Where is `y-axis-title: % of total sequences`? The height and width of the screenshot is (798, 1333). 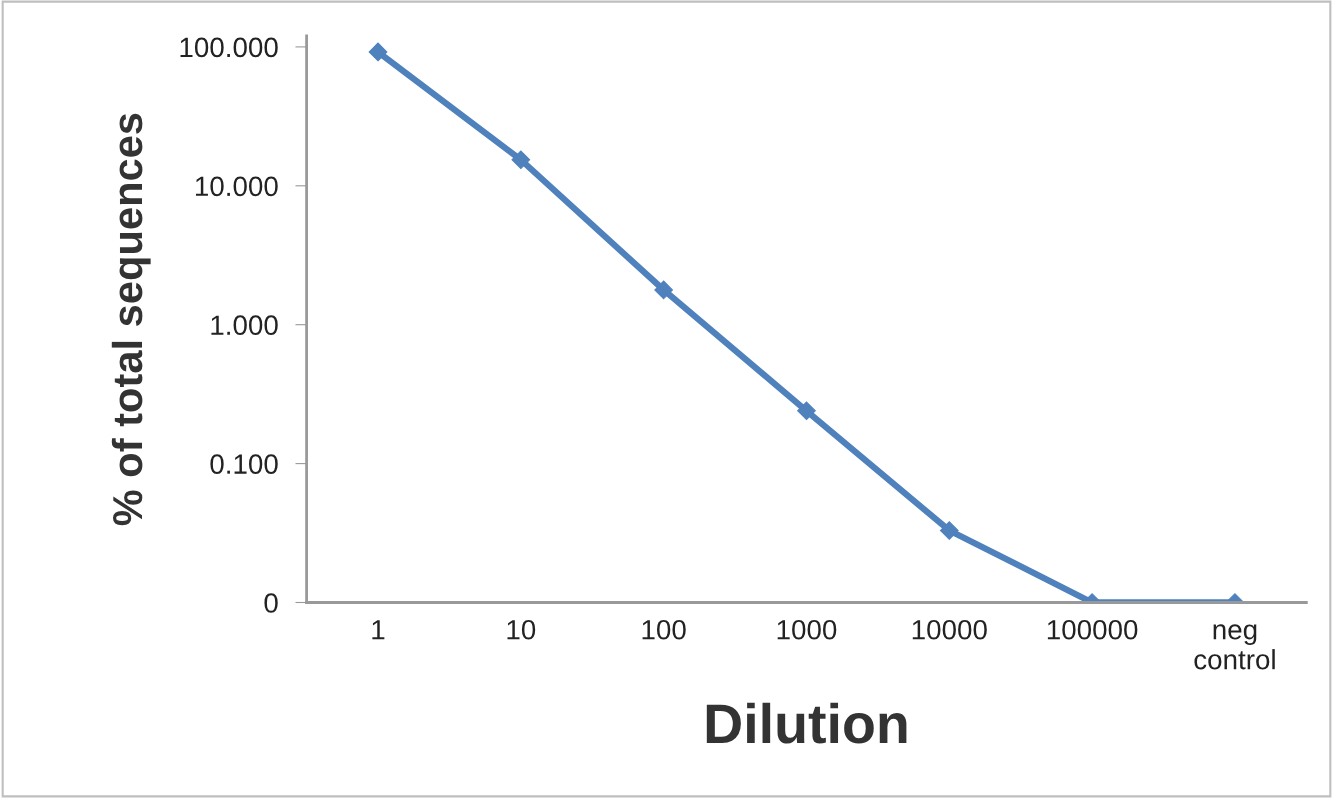 y-axis-title: % of total sequences is located at coordinates (131, 319).